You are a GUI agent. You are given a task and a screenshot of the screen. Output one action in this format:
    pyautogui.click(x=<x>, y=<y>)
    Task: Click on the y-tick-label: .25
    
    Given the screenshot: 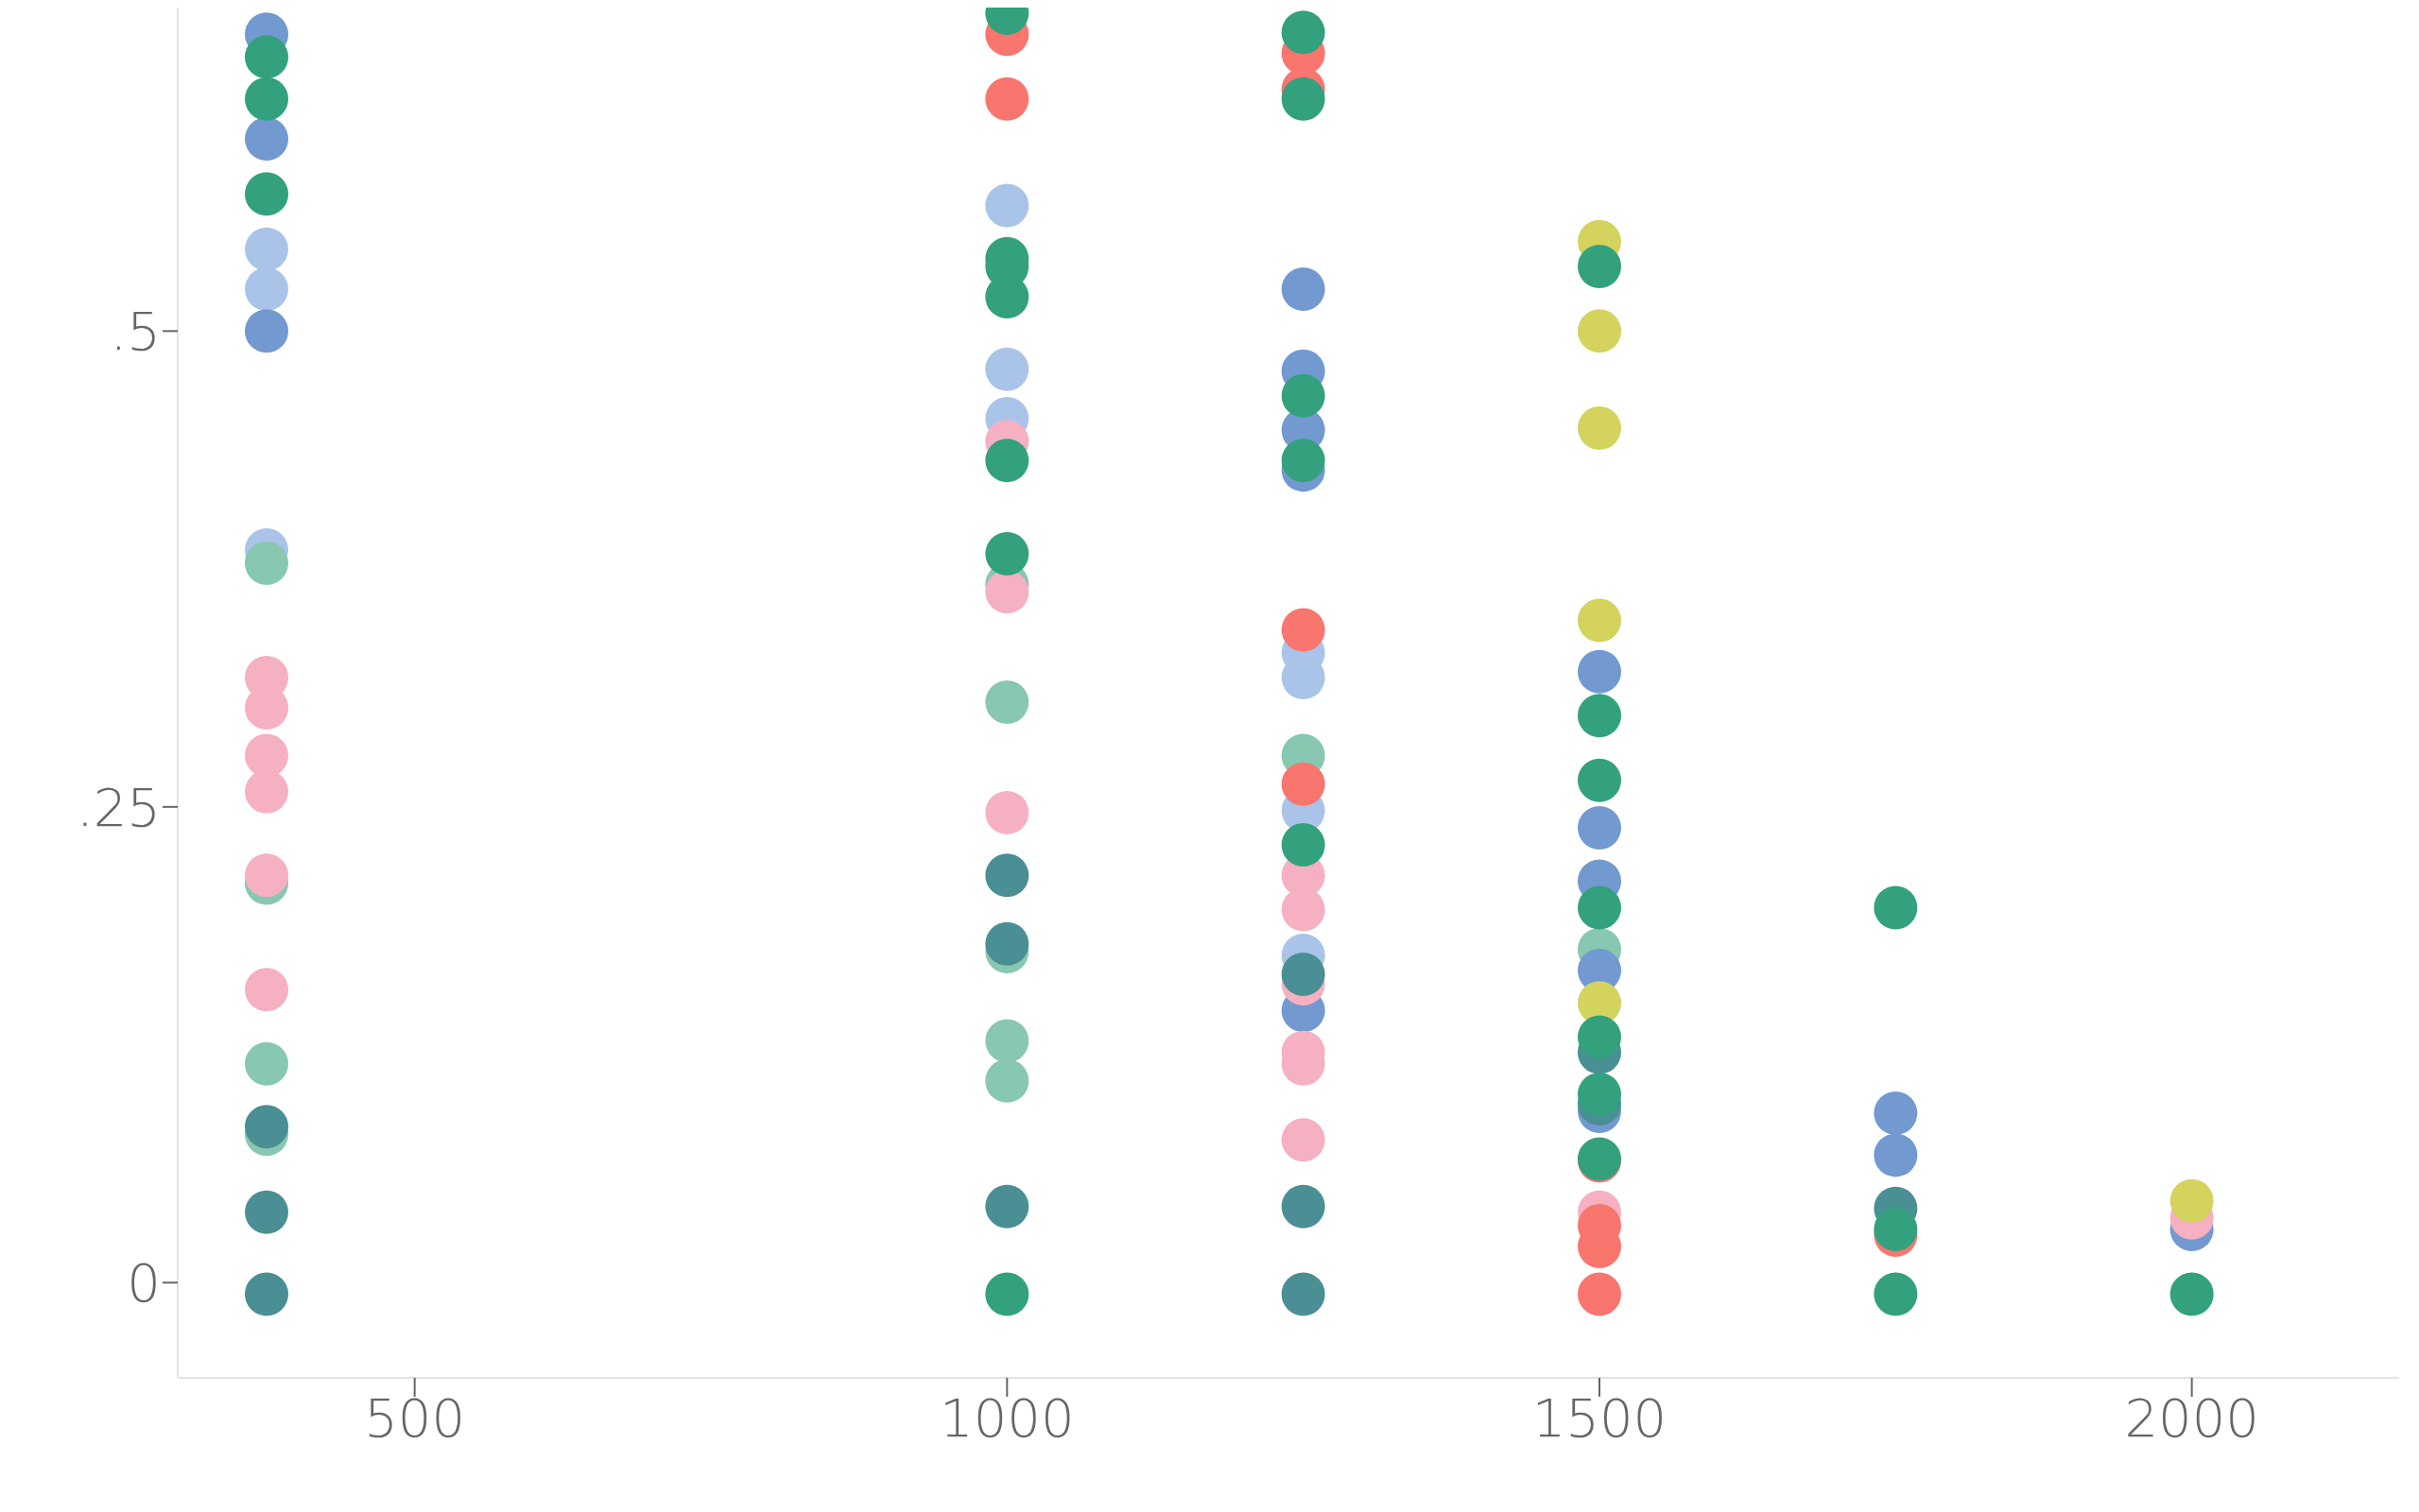 What is the action you would take?
    pyautogui.click(x=119, y=807)
    